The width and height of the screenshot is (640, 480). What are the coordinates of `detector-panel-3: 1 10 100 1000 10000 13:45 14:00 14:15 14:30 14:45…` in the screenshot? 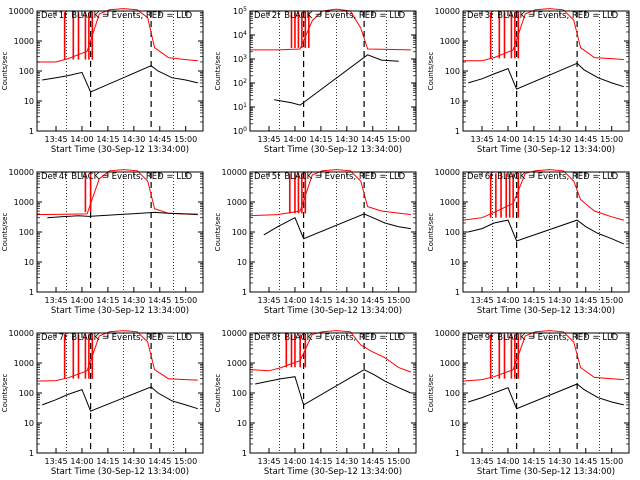 It's located at (528, 81).